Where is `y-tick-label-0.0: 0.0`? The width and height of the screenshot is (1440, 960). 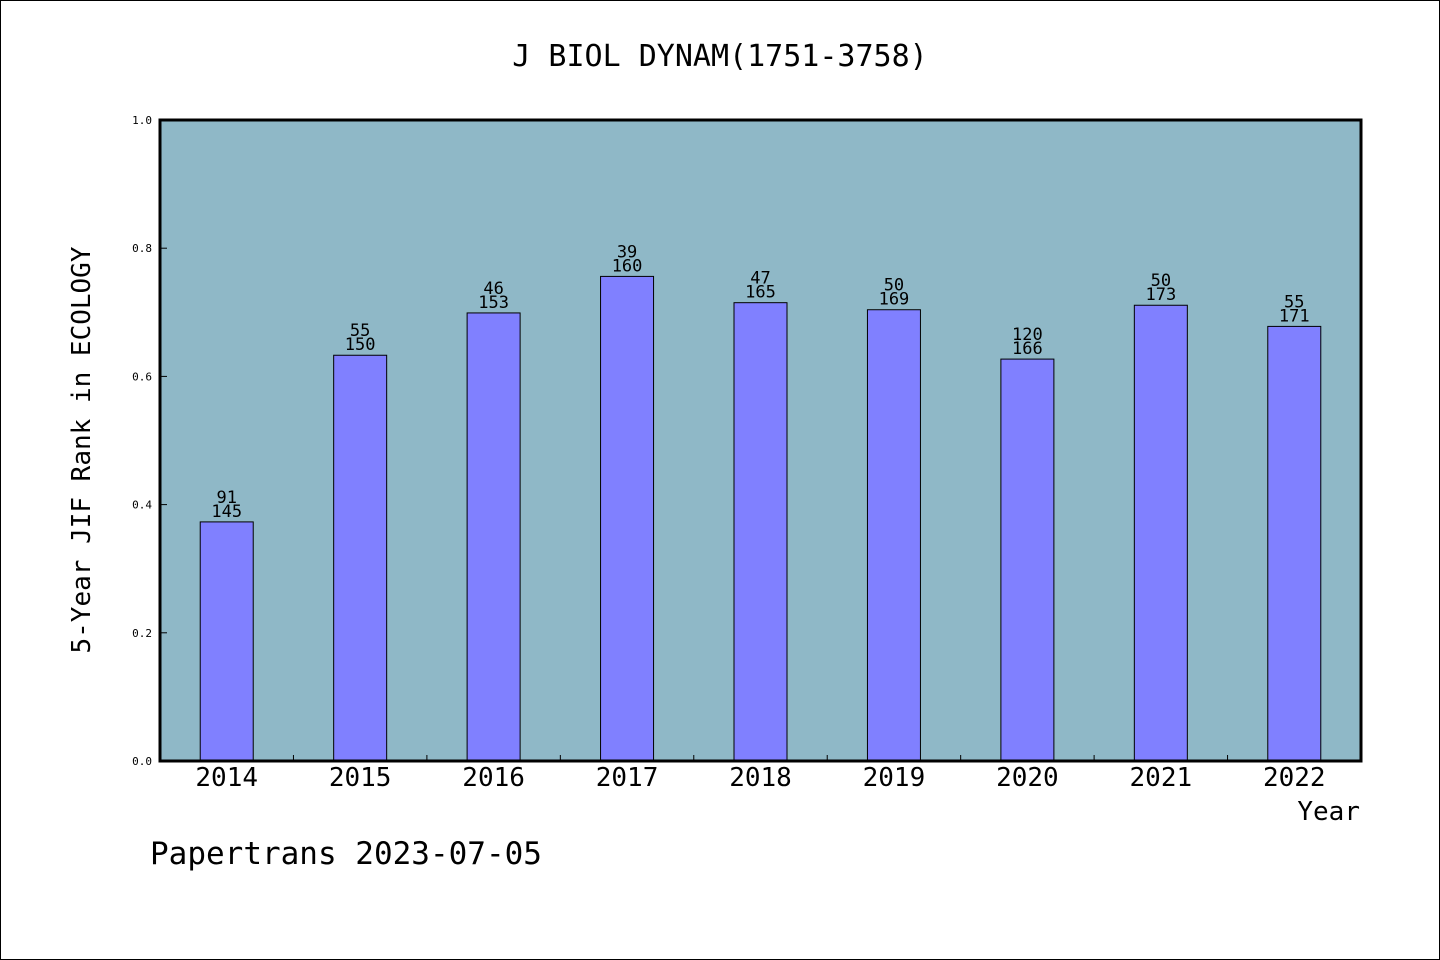
y-tick-label-0.0: 0.0 is located at coordinates (142, 761).